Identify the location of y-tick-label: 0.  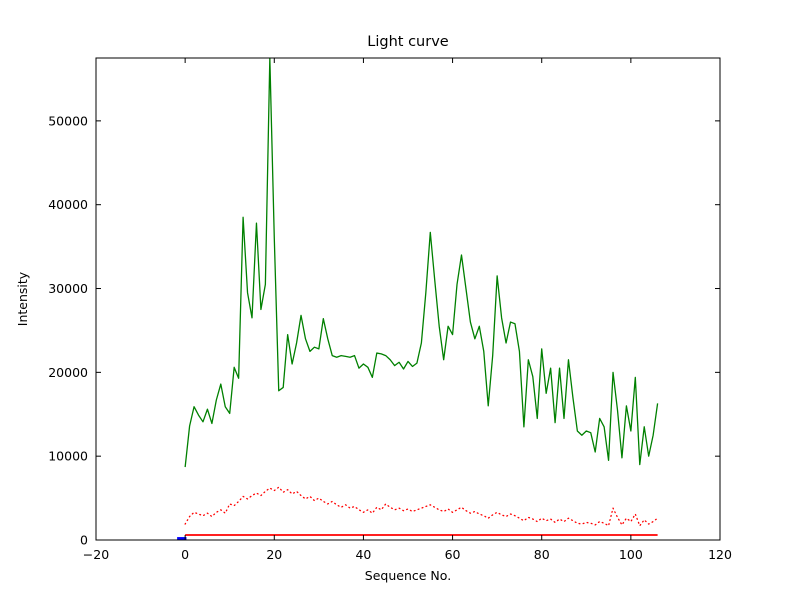
(84, 540).